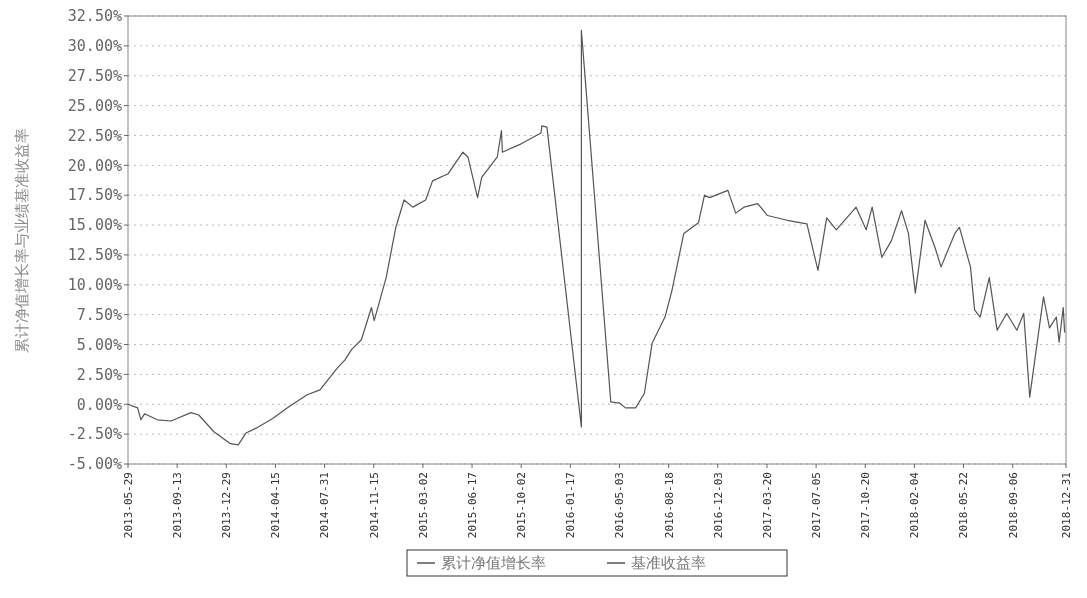 The height and width of the screenshot is (598, 1087). Describe the element at coordinates (423, 505) in the screenshot. I see `x-tick-label: 2015-03-02` at that location.